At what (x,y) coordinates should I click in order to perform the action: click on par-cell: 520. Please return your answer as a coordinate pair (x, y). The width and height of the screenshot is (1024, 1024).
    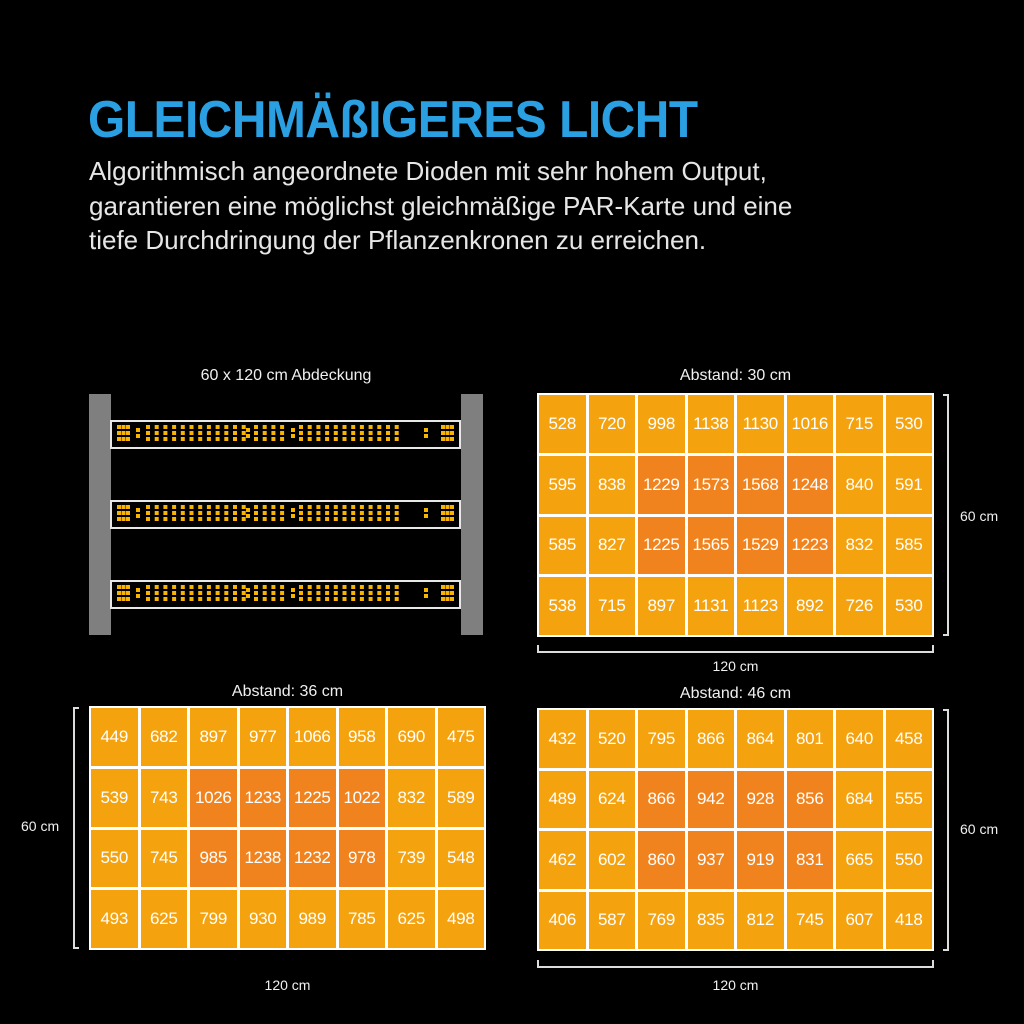
    Looking at the image, I should click on (611, 739).